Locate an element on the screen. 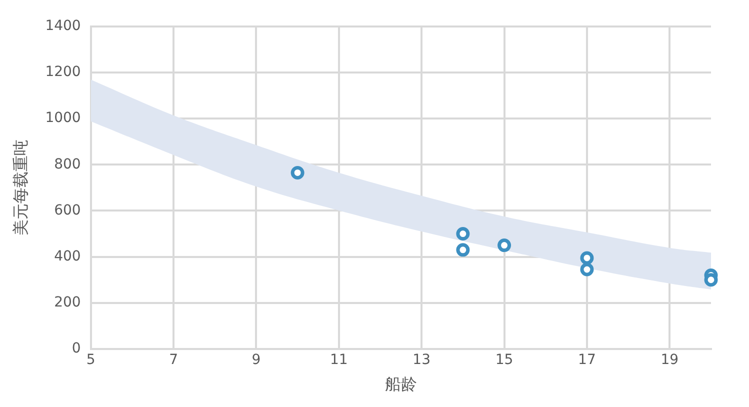 This screenshot has height=407, width=749. y-tick-label: 0 is located at coordinates (76, 348).